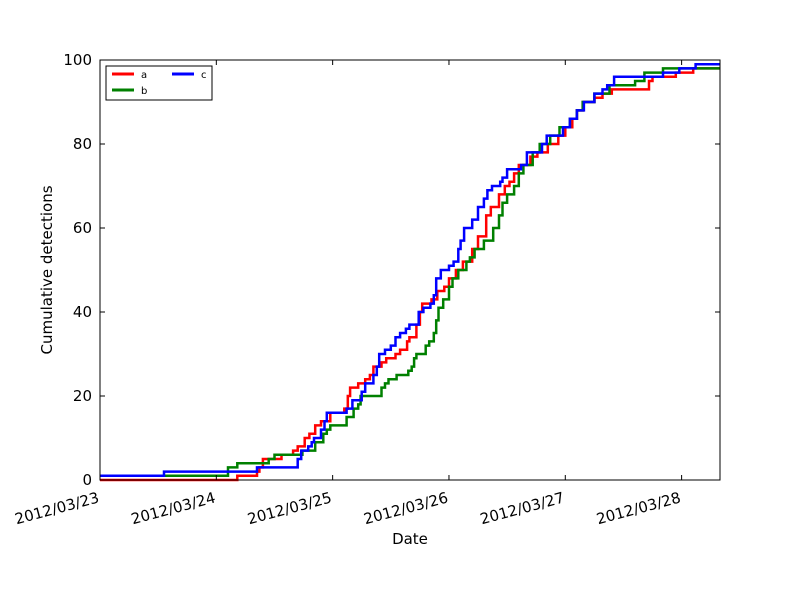 This screenshot has width=800, height=600. I want to click on y-axis-label: Cumulative detections, so click(47, 269).